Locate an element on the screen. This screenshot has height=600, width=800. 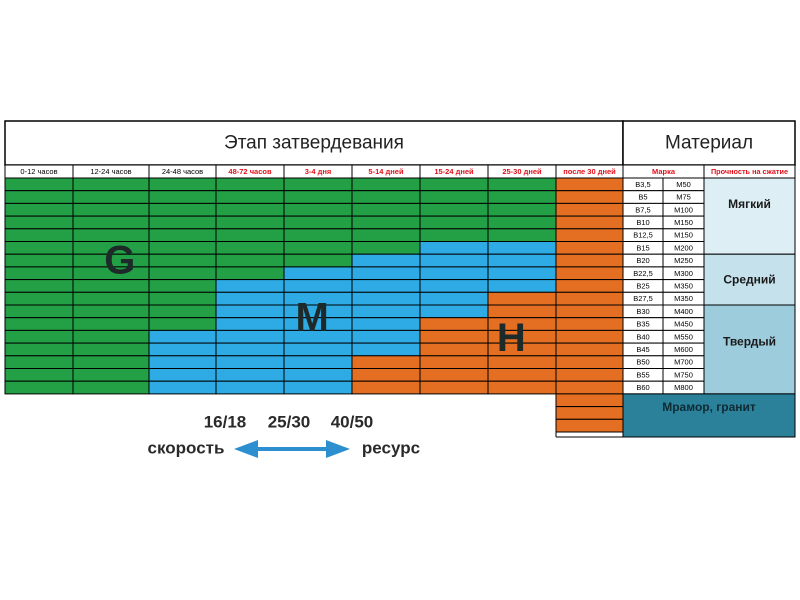
class-b-label: B10 is located at coordinates (642, 222).